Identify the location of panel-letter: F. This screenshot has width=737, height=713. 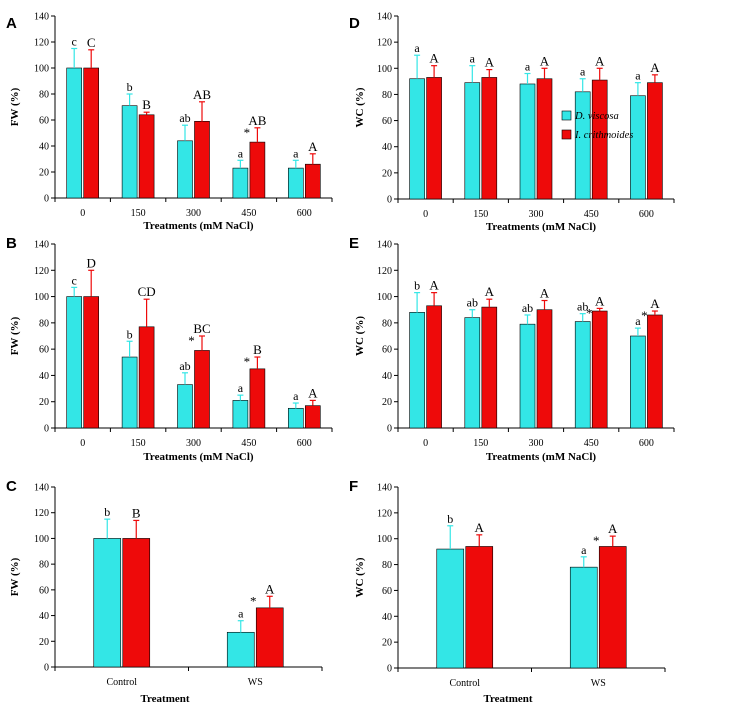
(353, 486).